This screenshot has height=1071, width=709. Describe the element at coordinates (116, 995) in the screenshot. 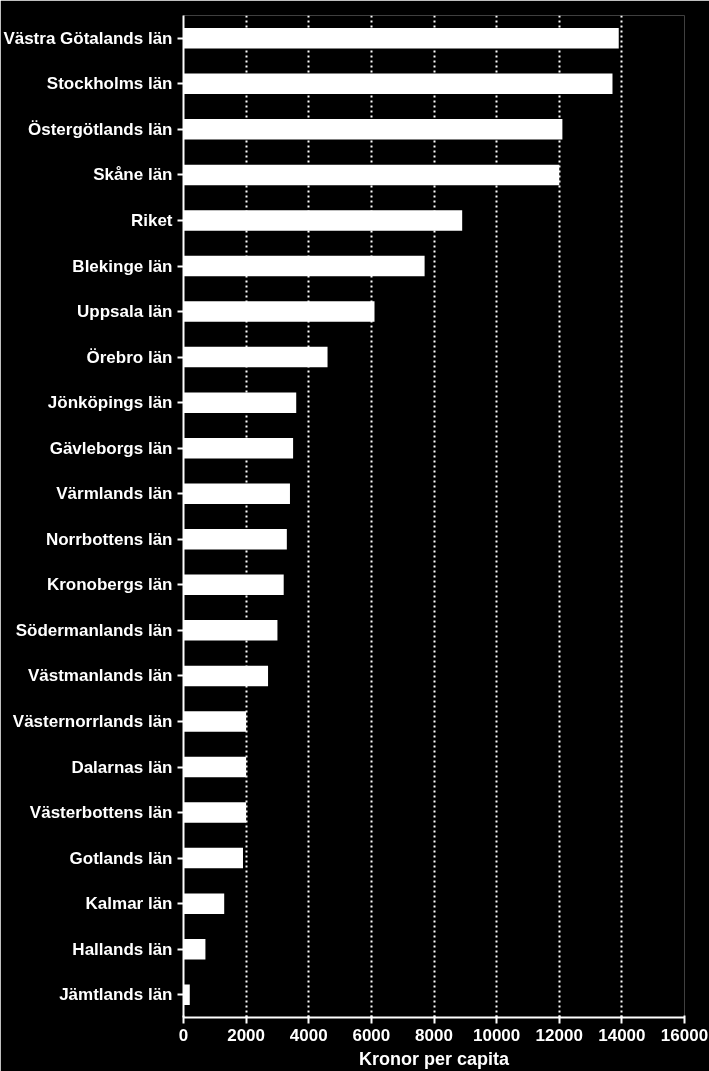

I see `y-tick-label: Jämtlands län` at that location.